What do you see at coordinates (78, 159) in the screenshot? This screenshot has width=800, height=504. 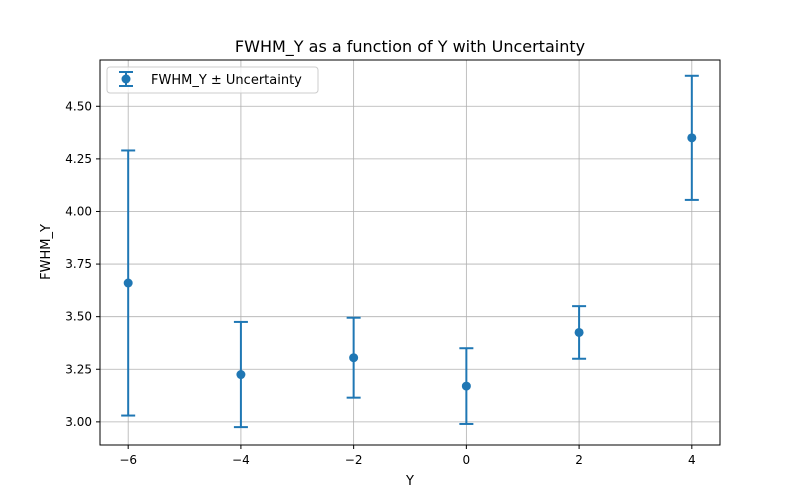 I see `y-tick-label: 4.25` at bounding box center [78, 159].